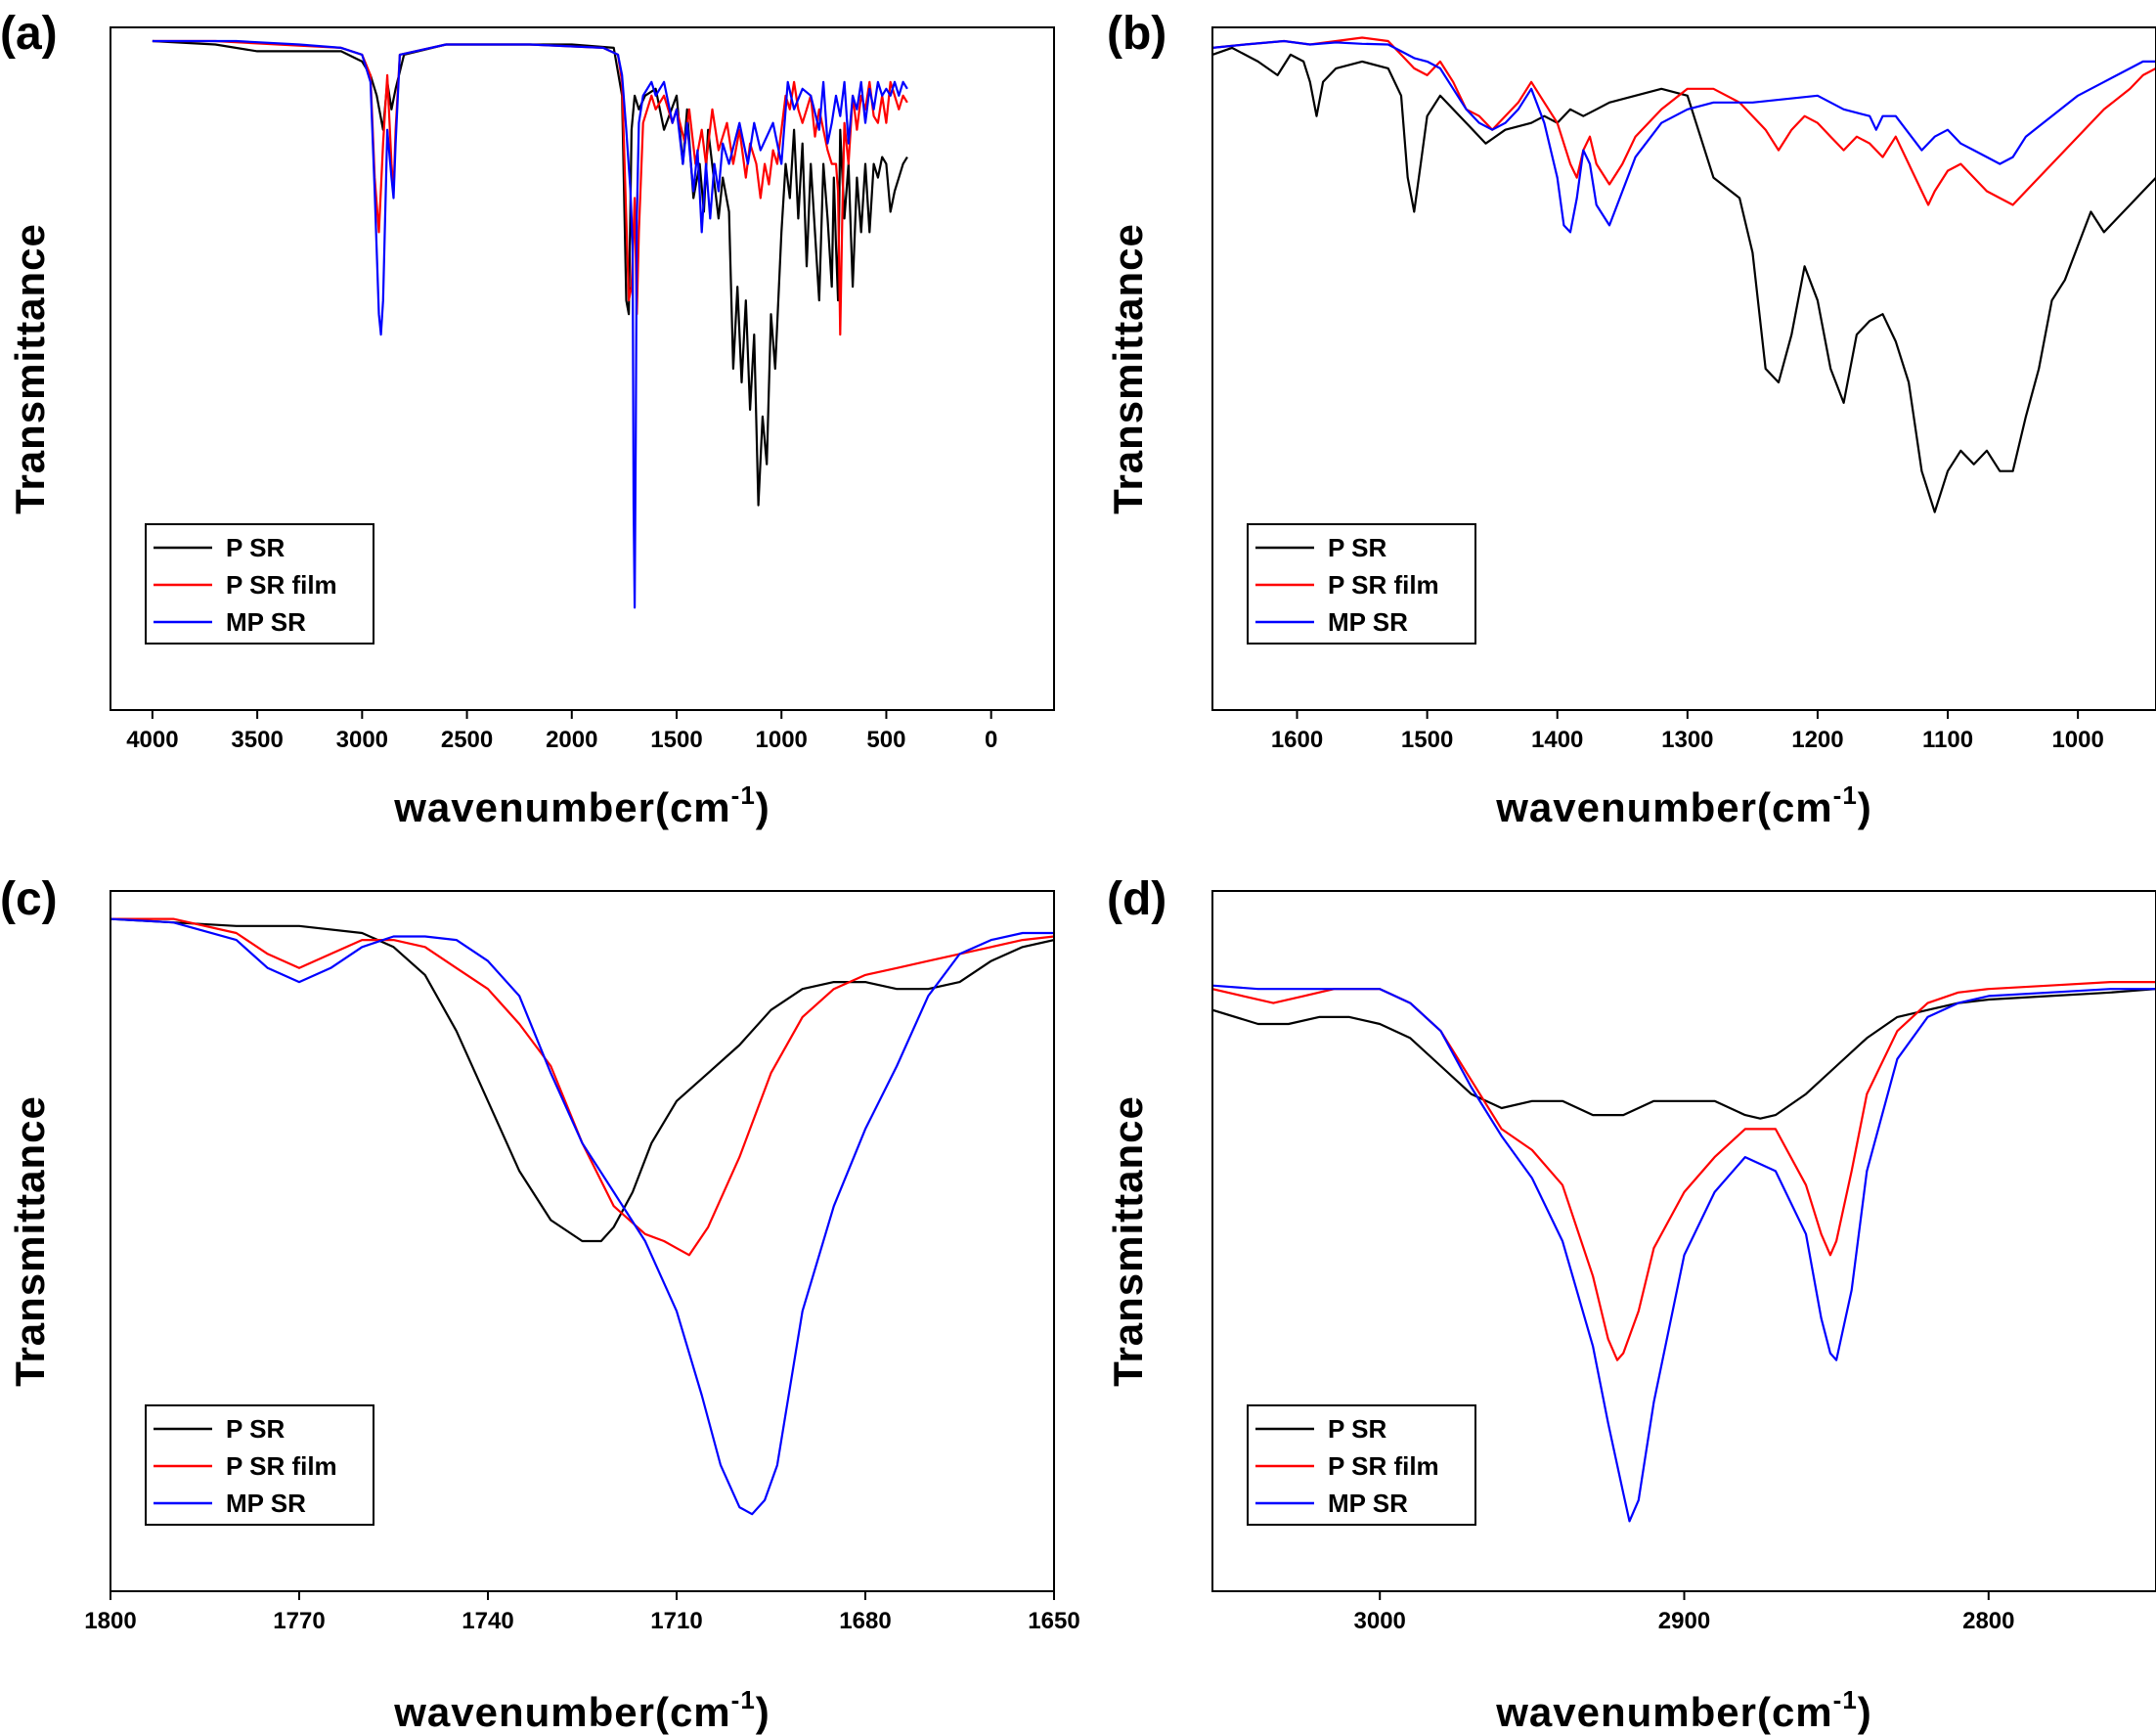 This screenshot has height=1735, width=2156. Describe the element at coordinates (1053, 1621) in the screenshot. I see `x-tick-label: 1650` at that location.